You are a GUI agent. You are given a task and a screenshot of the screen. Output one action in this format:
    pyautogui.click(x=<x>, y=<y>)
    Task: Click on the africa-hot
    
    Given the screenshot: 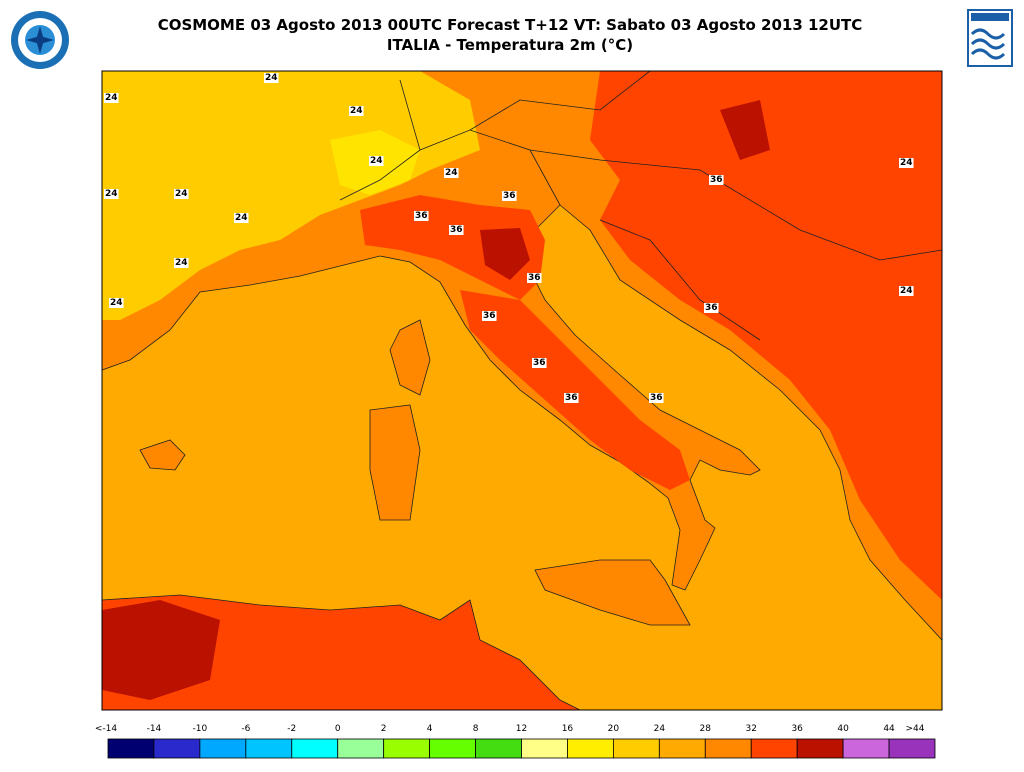 What is the action you would take?
    pyautogui.click(x=161, y=650)
    